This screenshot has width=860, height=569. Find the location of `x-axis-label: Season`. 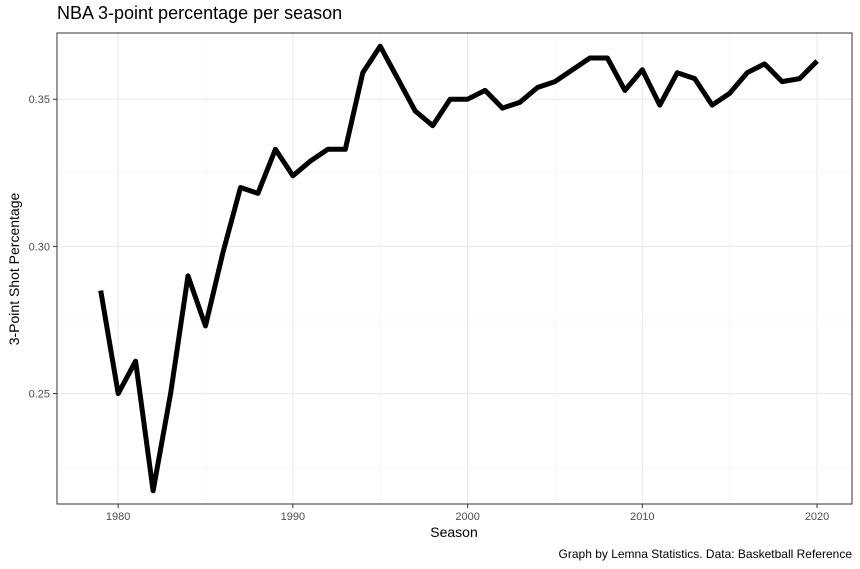

x-axis-label: Season is located at coordinates (454, 532).